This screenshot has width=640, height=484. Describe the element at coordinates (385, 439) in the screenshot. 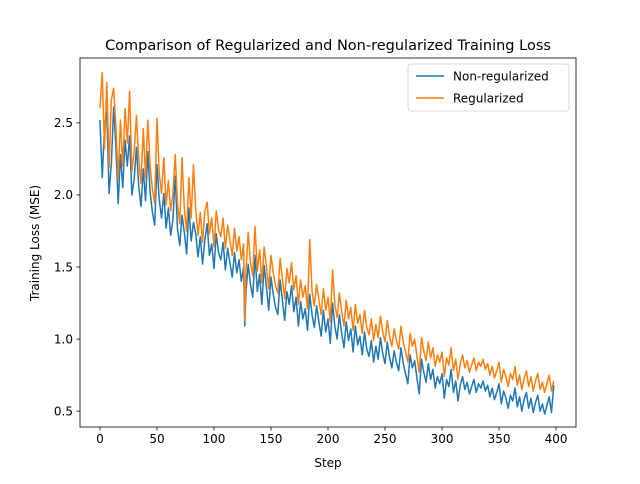

I see `x-tick-label: 250` at that location.